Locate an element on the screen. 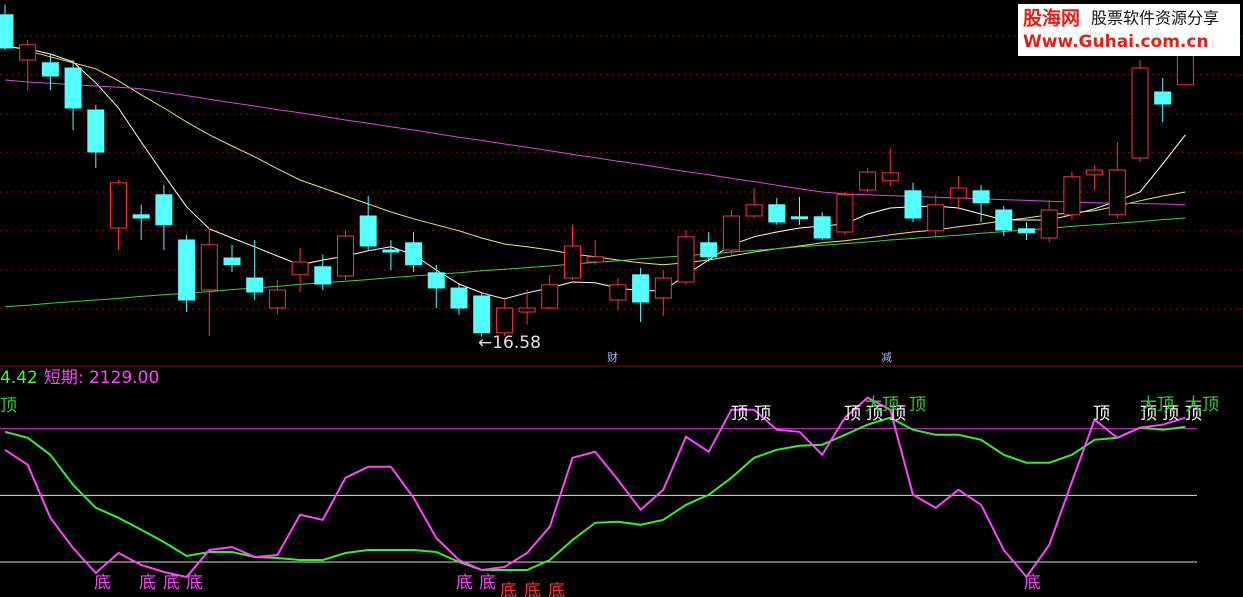 This screenshot has height=597, width=1243. logo: 股海网 股票软件资源分享 Www.Guhai.com.cn is located at coordinates (1129, 30).